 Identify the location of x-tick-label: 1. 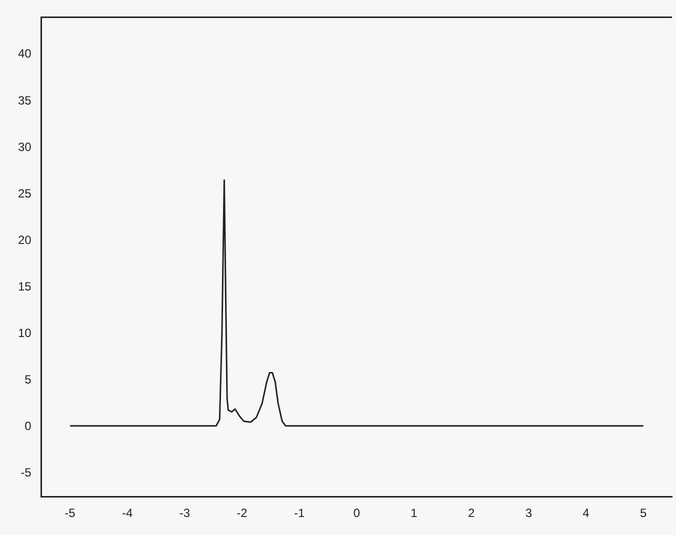
(414, 513).